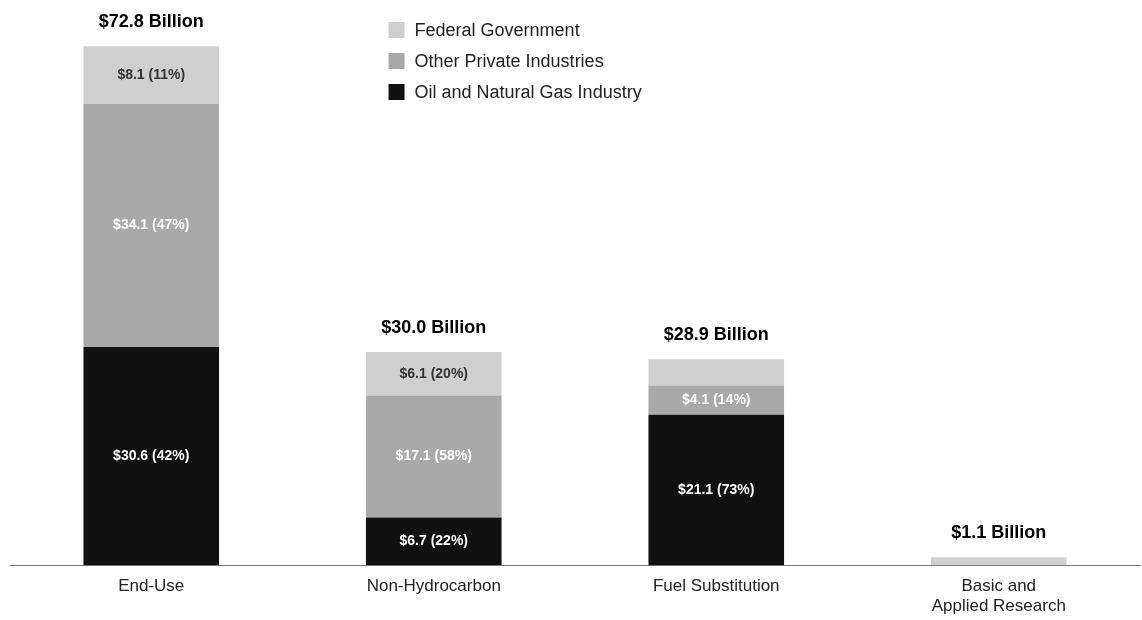 The width and height of the screenshot is (1142, 620). I want to click on x-tick-label: Fuel Substitution, so click(716, 586).